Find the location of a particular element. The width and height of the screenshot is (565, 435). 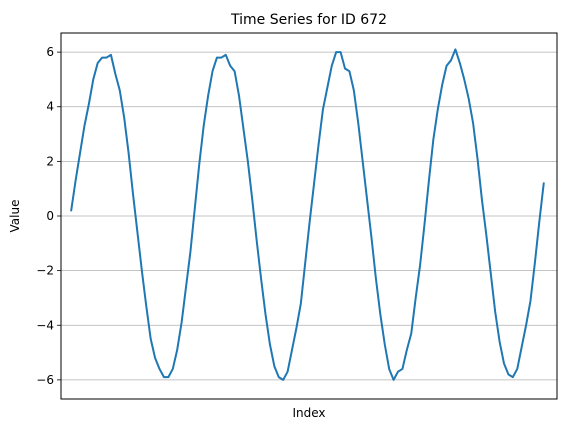

y-tick-label: 2 is located at coordinates (50, 161).